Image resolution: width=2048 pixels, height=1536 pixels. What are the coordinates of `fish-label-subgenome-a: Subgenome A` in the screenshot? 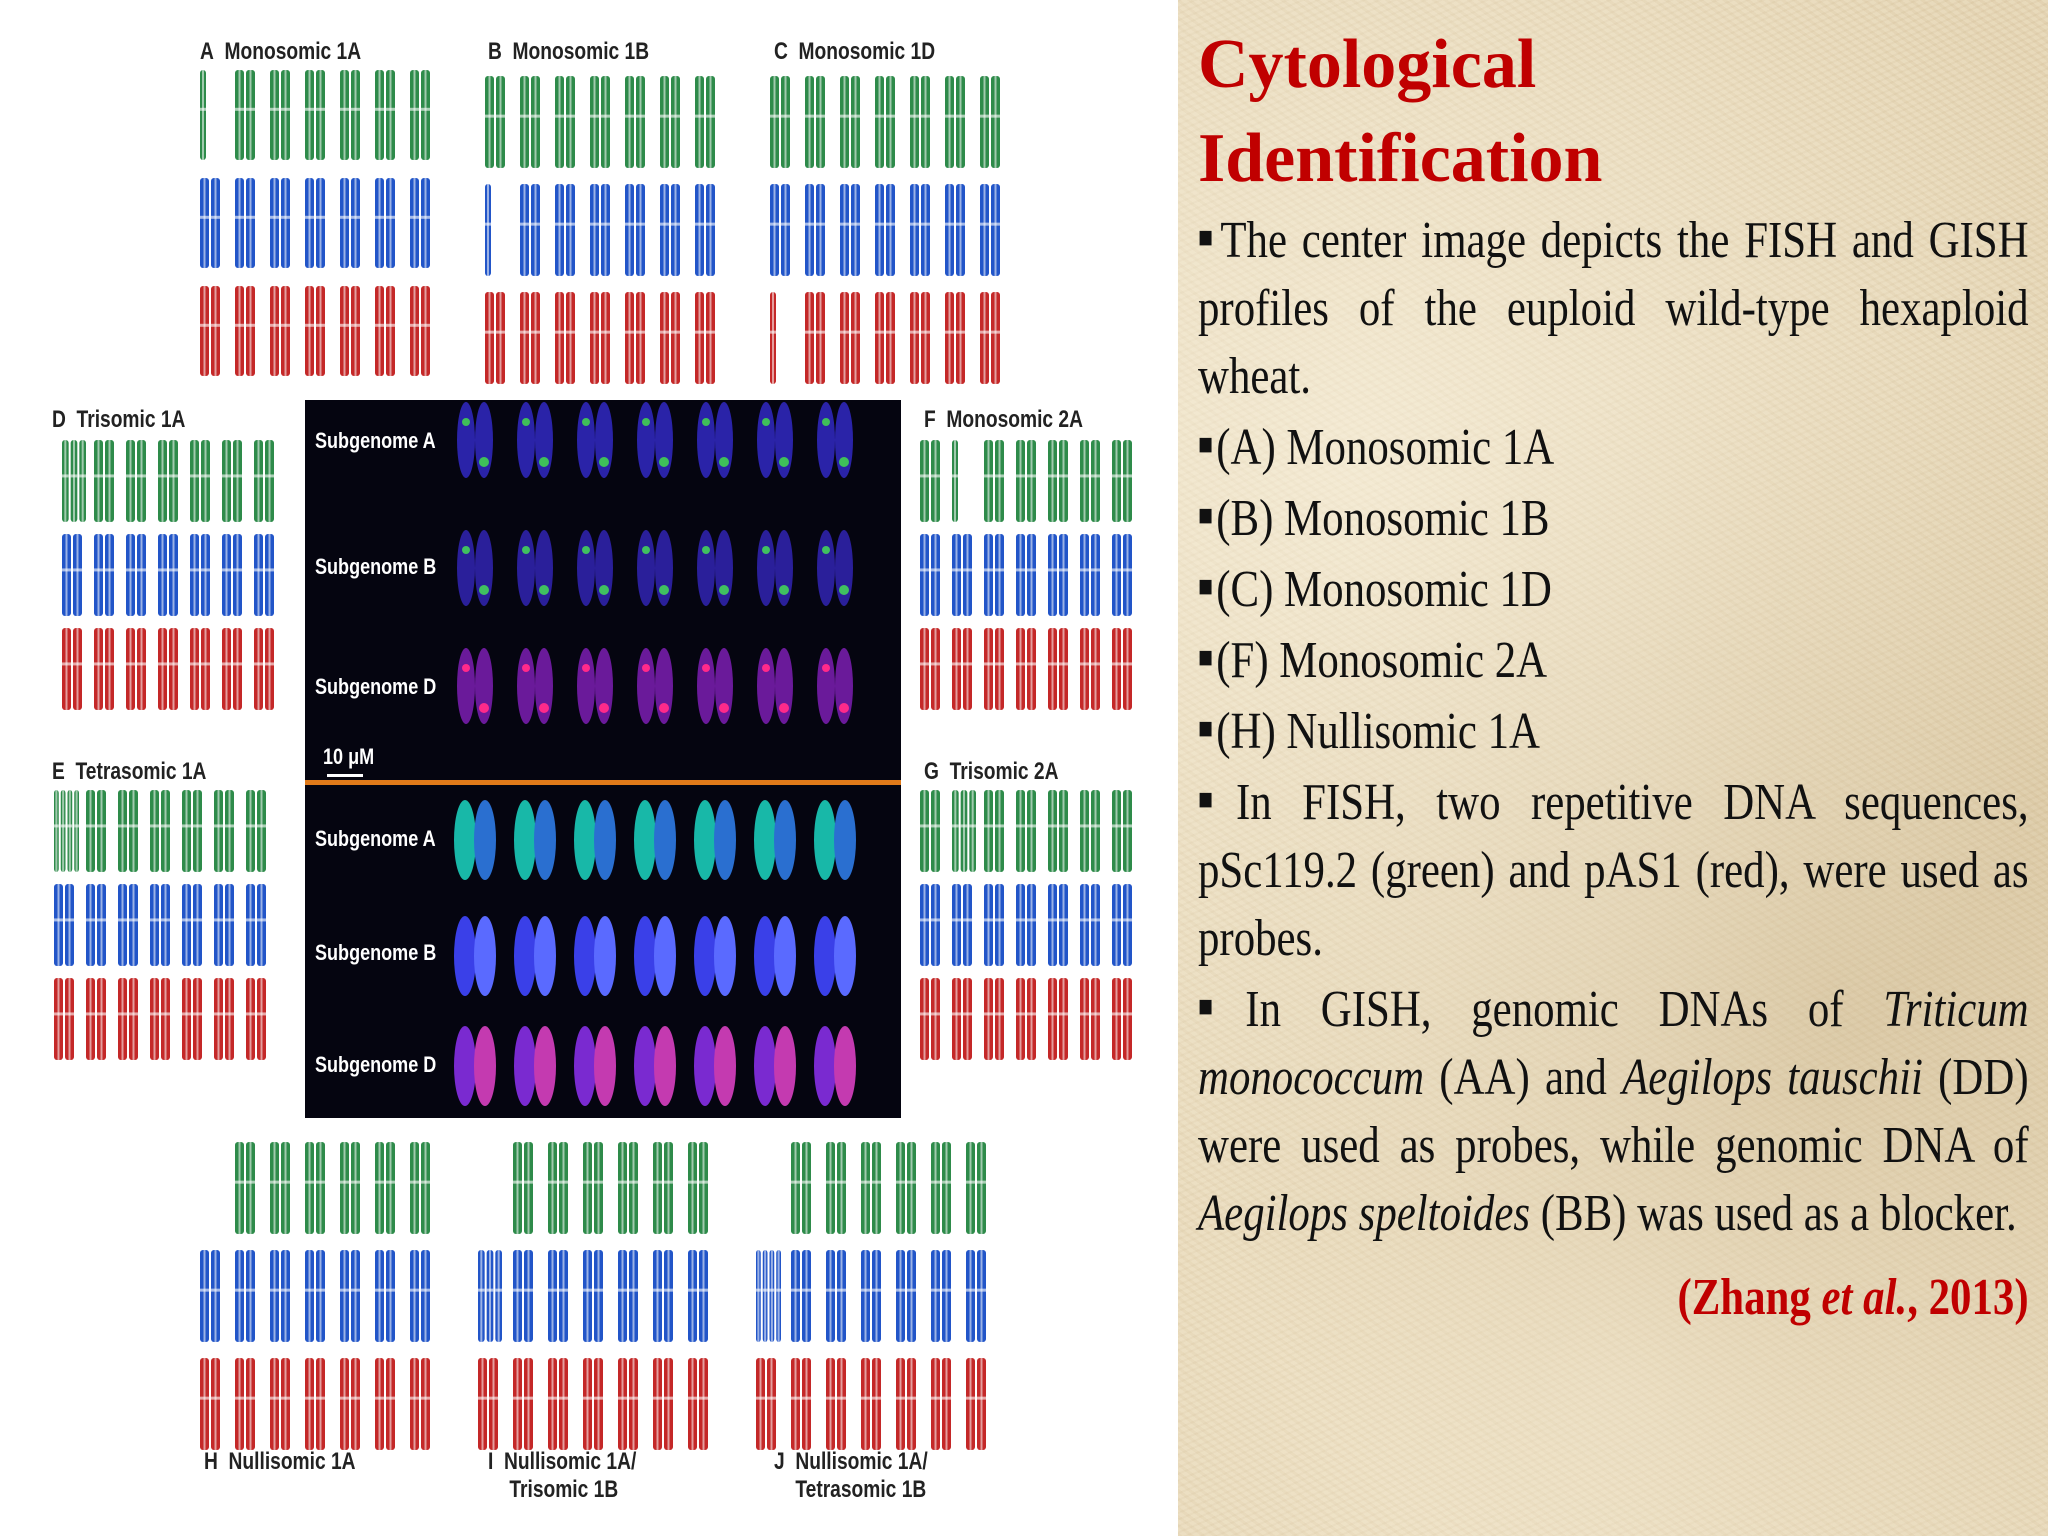 It's located at (375, 440).